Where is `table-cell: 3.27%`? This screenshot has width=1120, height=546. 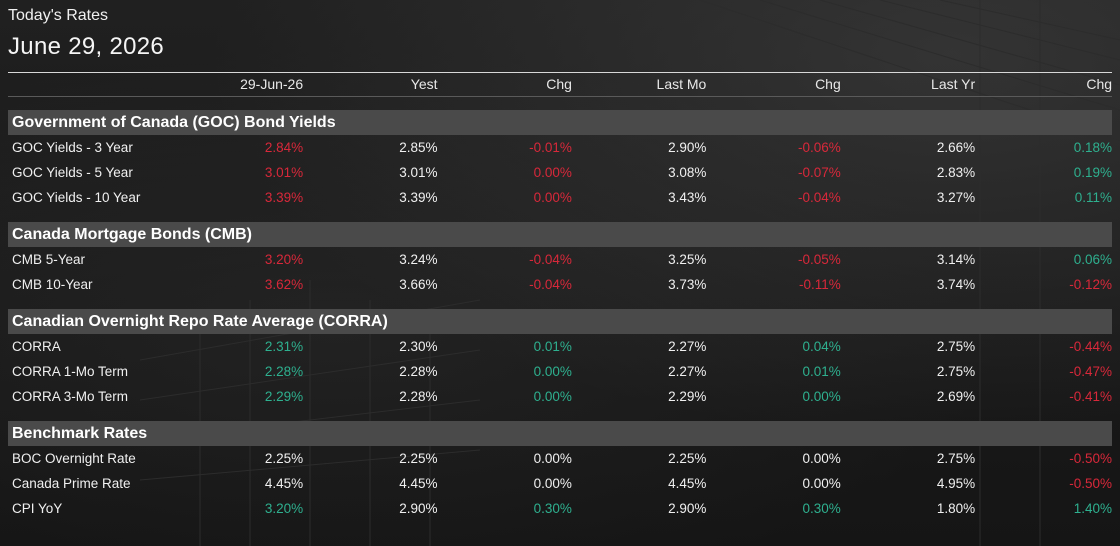
table-cell: 3.27% is located at coordinates (956, 197).